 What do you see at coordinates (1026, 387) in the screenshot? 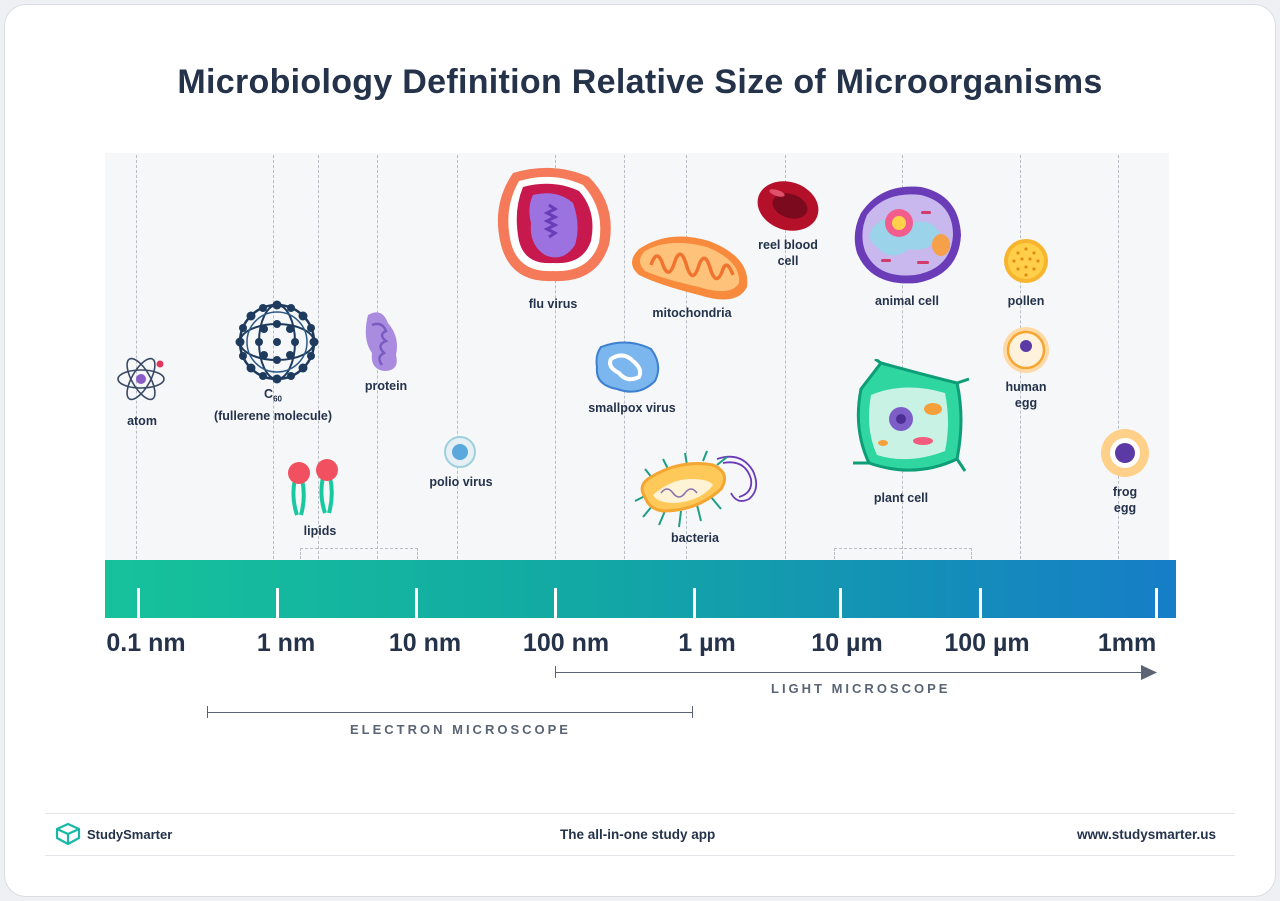
I see `human-egg-line1: human` at bounding box center [1026, 387].